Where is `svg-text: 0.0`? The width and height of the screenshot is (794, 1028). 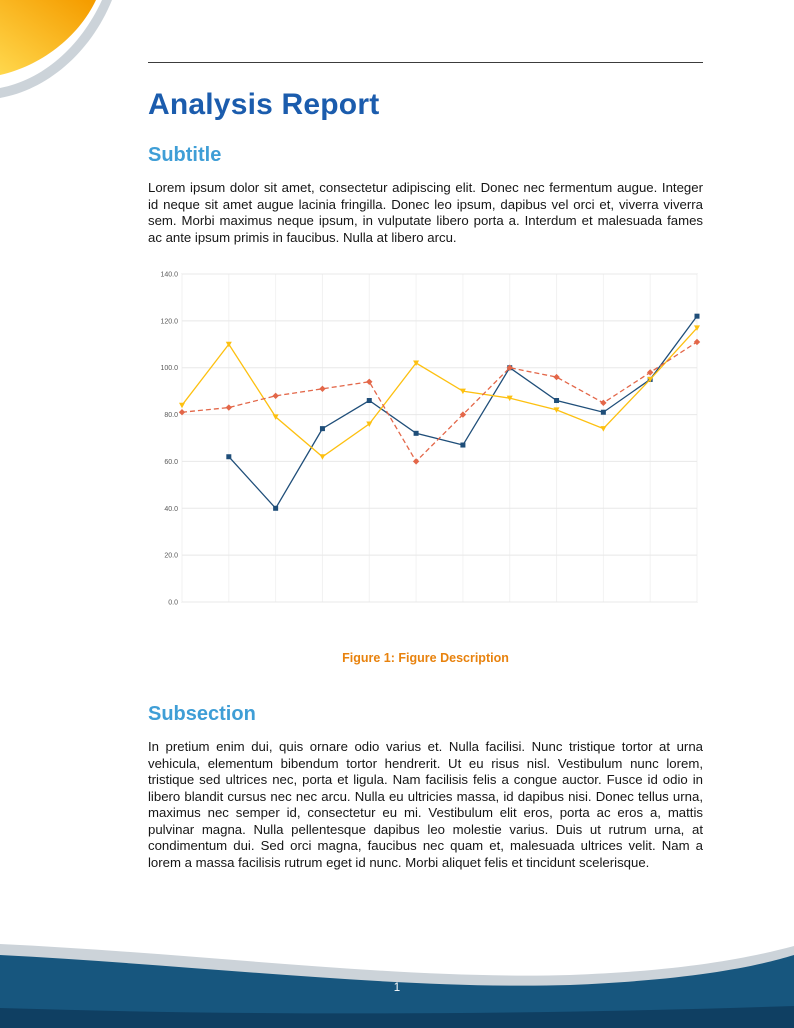 svg-text: 0.0 is located at coordinates (173, 603).